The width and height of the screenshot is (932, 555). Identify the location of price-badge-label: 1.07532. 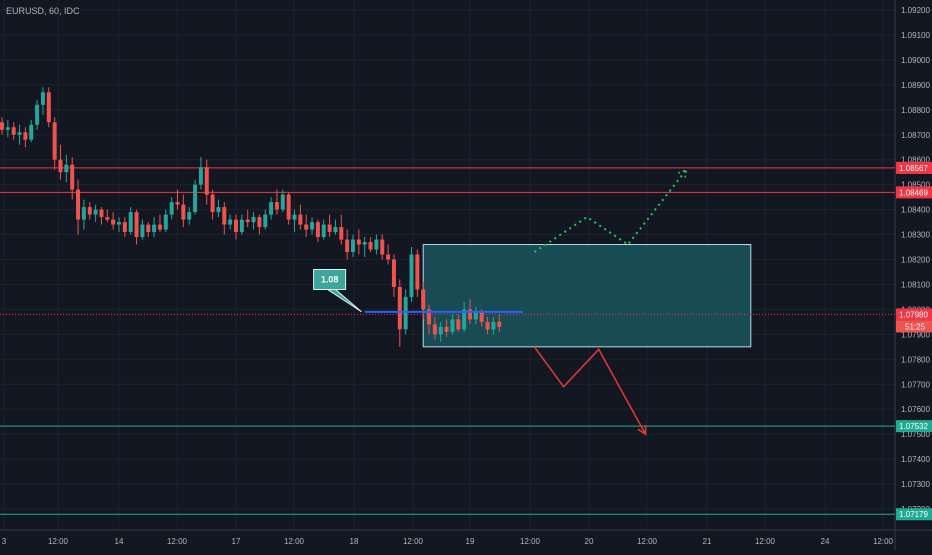
(913, 426).